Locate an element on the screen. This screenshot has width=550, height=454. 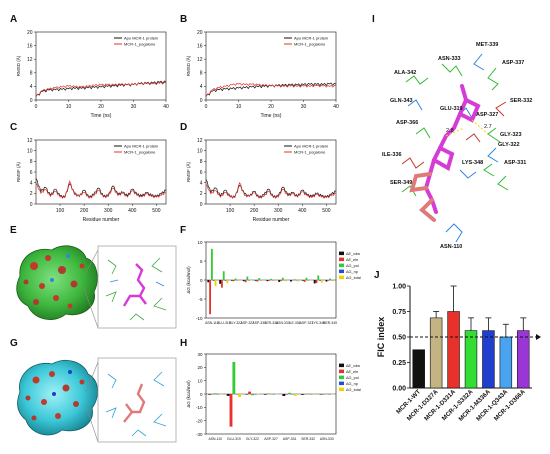
hbond-lines is located at coordinates (467, 128).